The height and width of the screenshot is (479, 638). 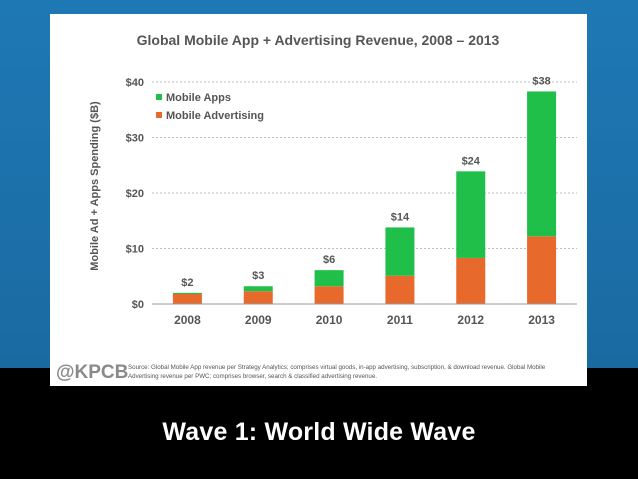 I want to click on slide-caption: Wave 1: World Wide Wave, so click(x=319, y=432).